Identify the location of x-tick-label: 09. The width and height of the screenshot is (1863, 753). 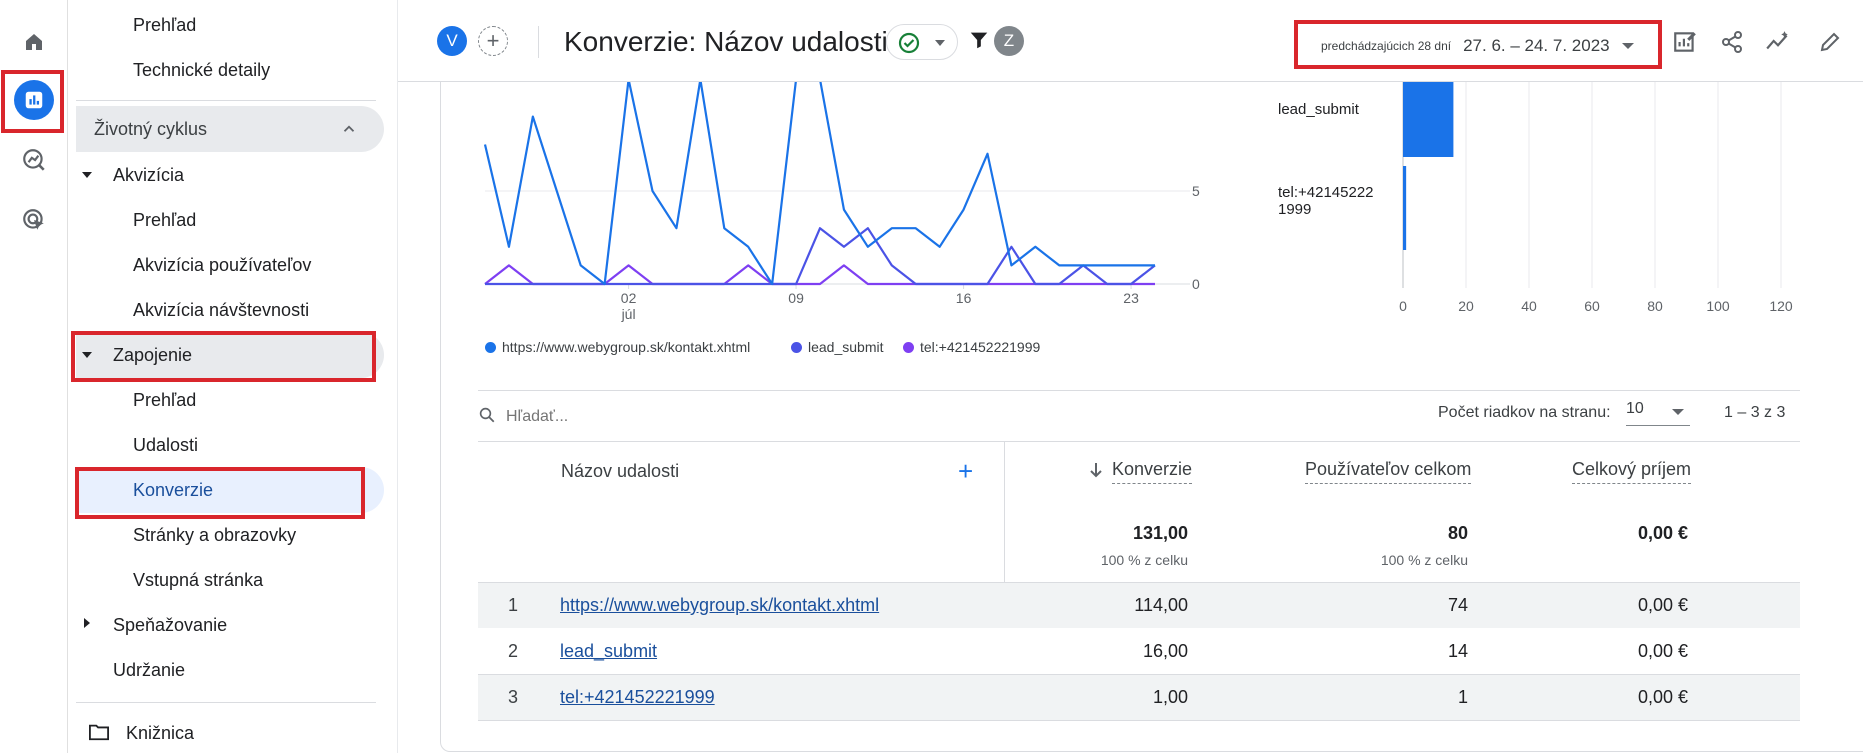
(796, 298).